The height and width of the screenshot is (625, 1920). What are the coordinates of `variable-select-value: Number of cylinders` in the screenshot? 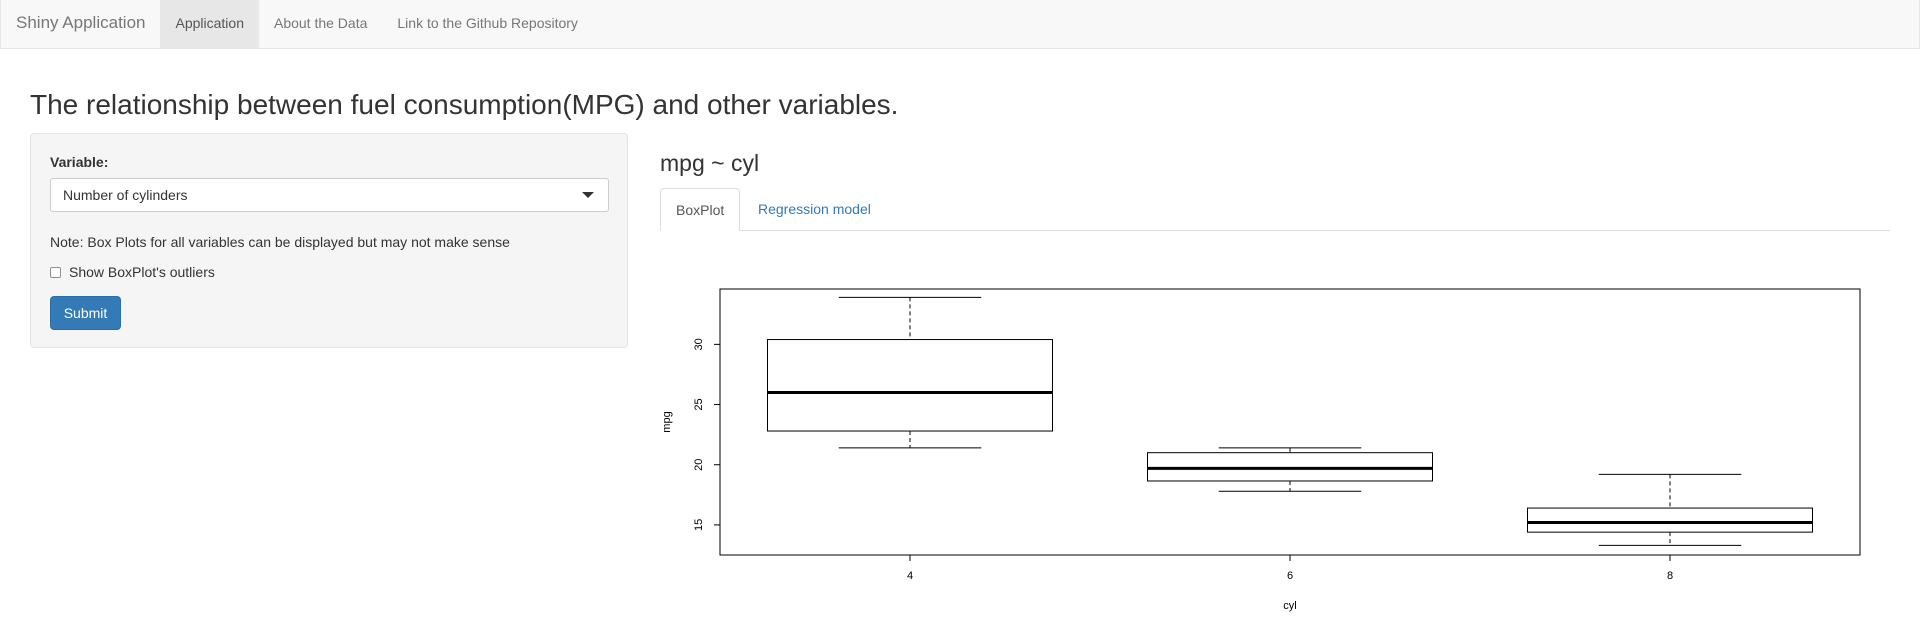 It's located at (125, 195).